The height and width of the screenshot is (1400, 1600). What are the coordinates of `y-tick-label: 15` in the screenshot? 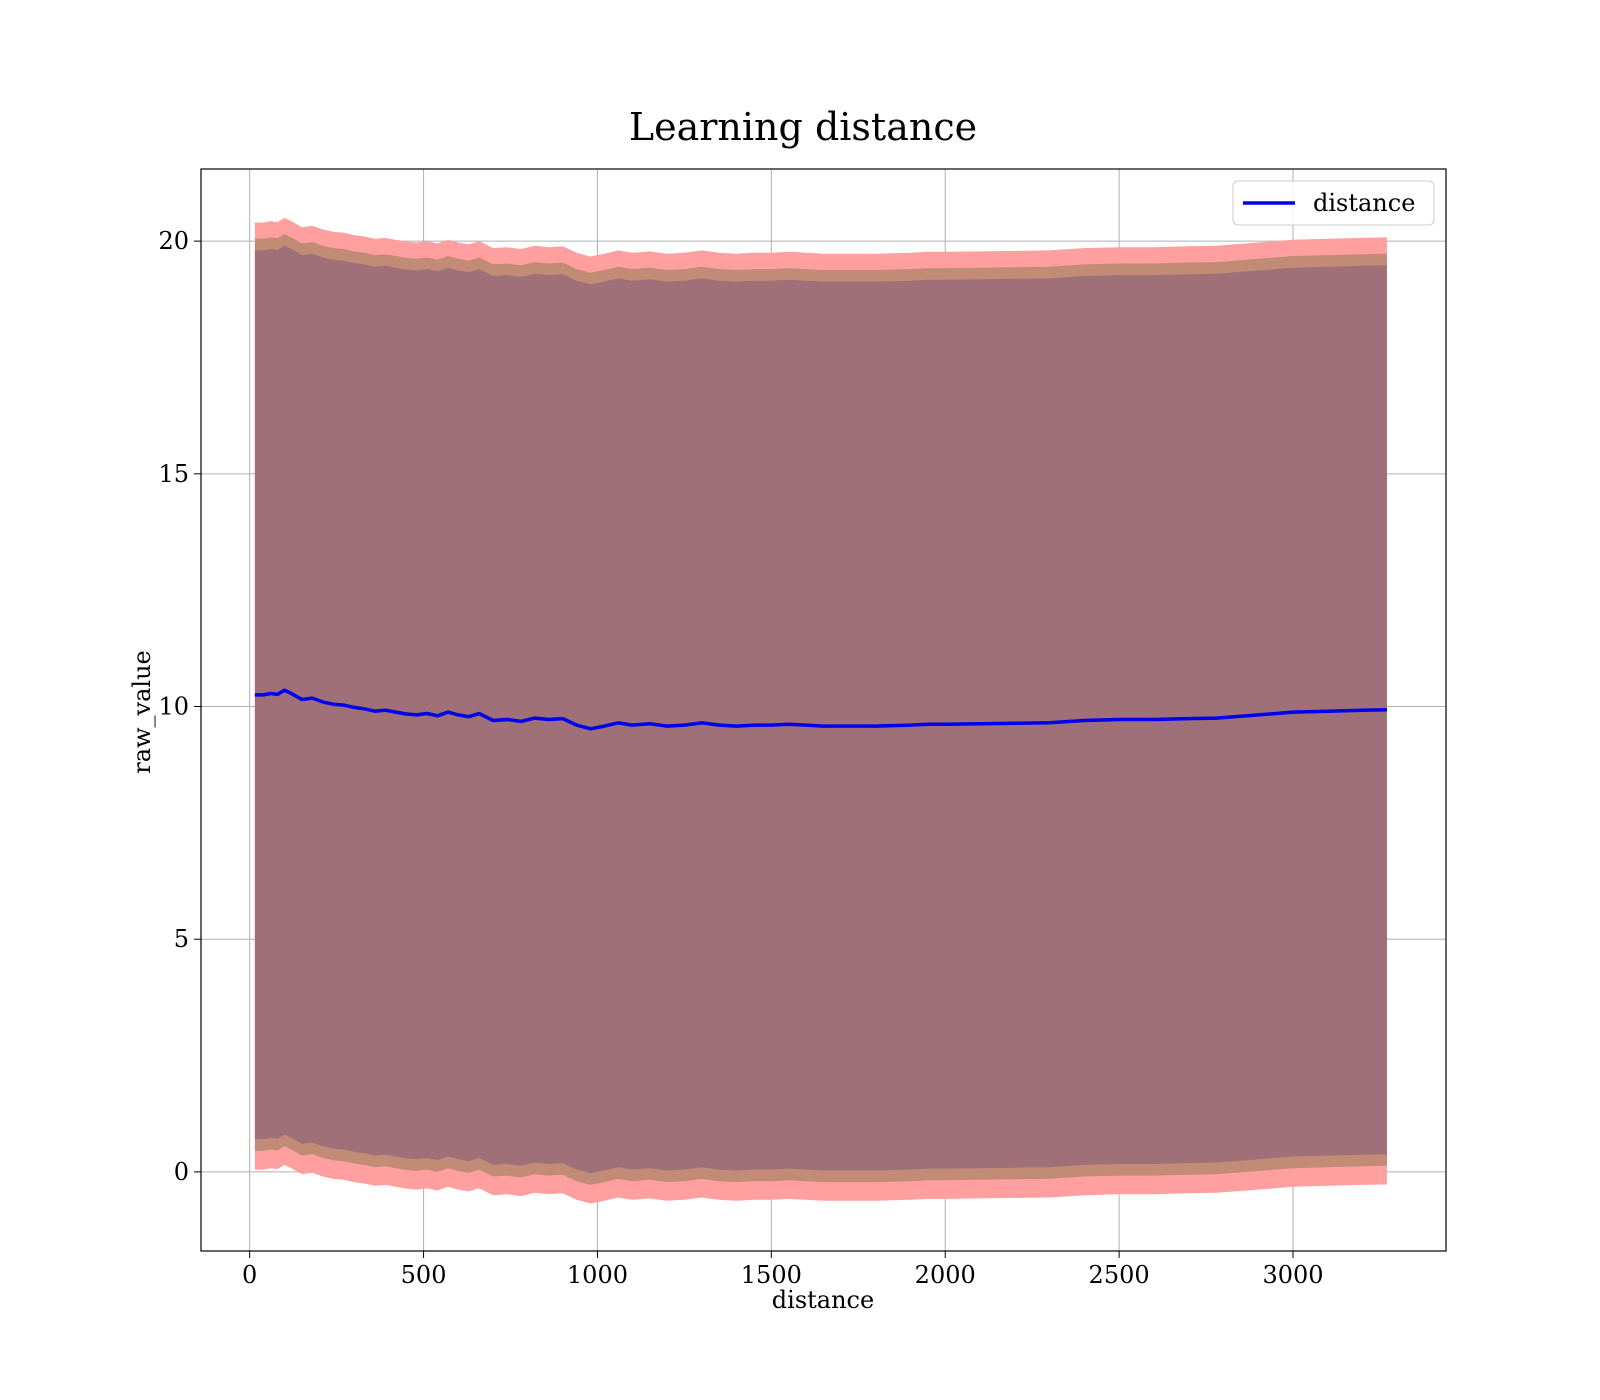 It's located at (173, 474).